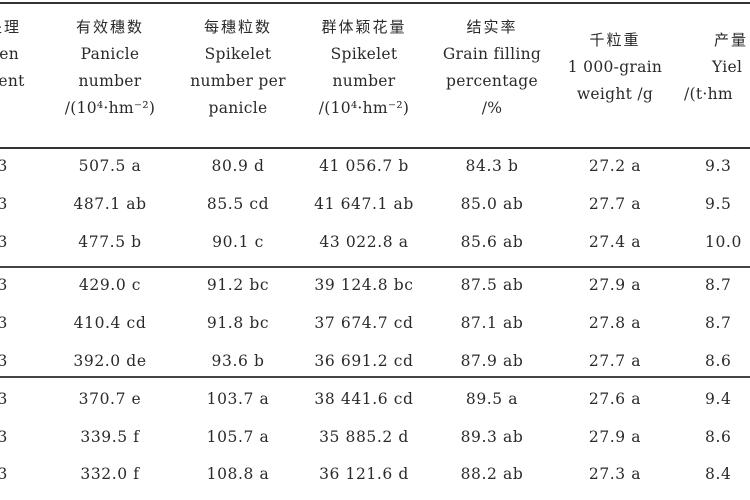 This screenshot has width=750, height=500. I want to click on table-cell: 27.4 a, so click(615, 242).